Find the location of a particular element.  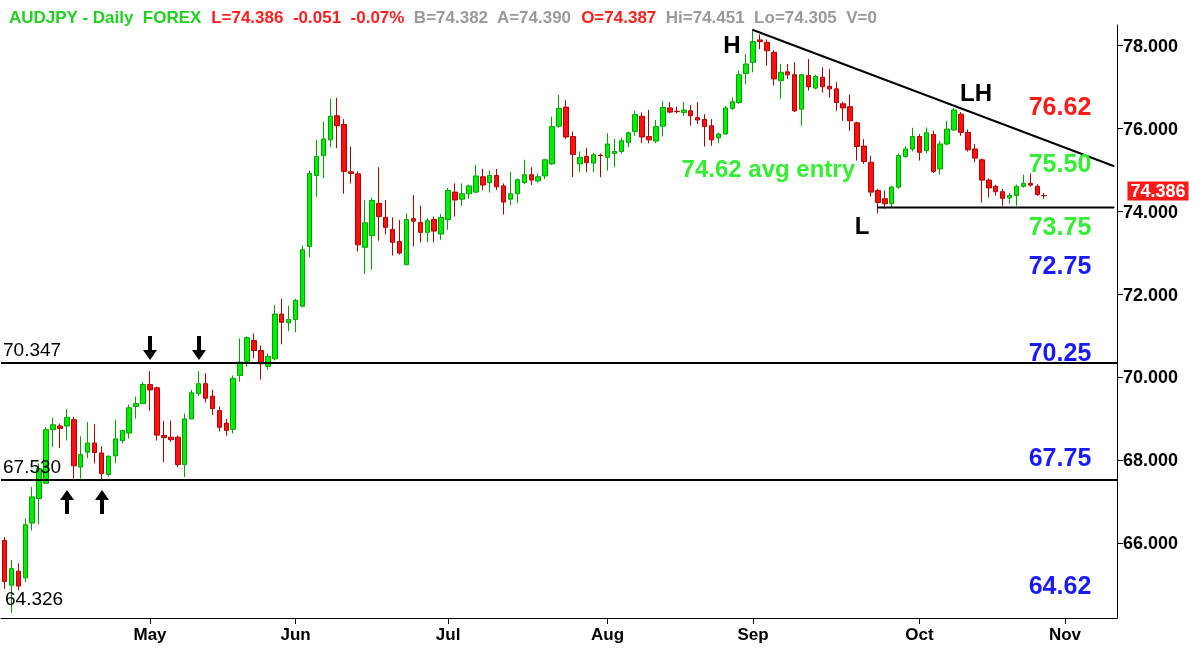

annotation: 72.75 is located at coordinates (1060, 265).